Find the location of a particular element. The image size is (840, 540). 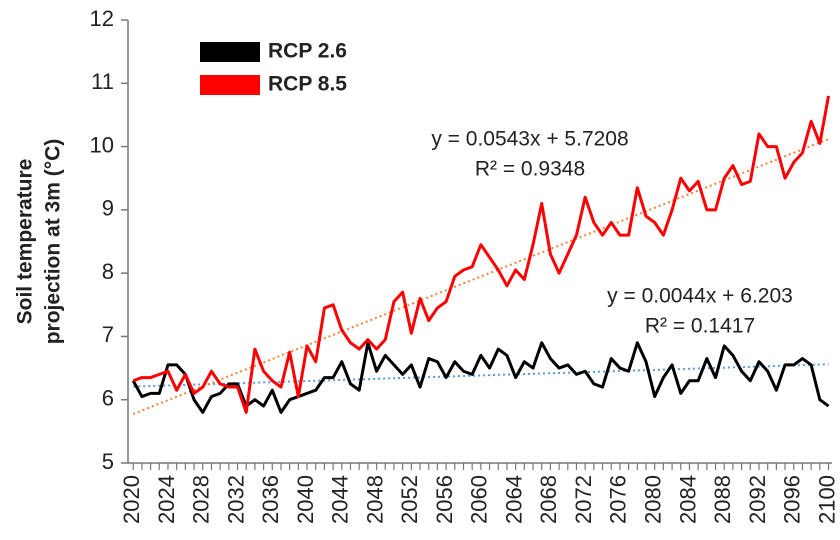

x-tick-label: 2044 is located at coordinates (340, 499).